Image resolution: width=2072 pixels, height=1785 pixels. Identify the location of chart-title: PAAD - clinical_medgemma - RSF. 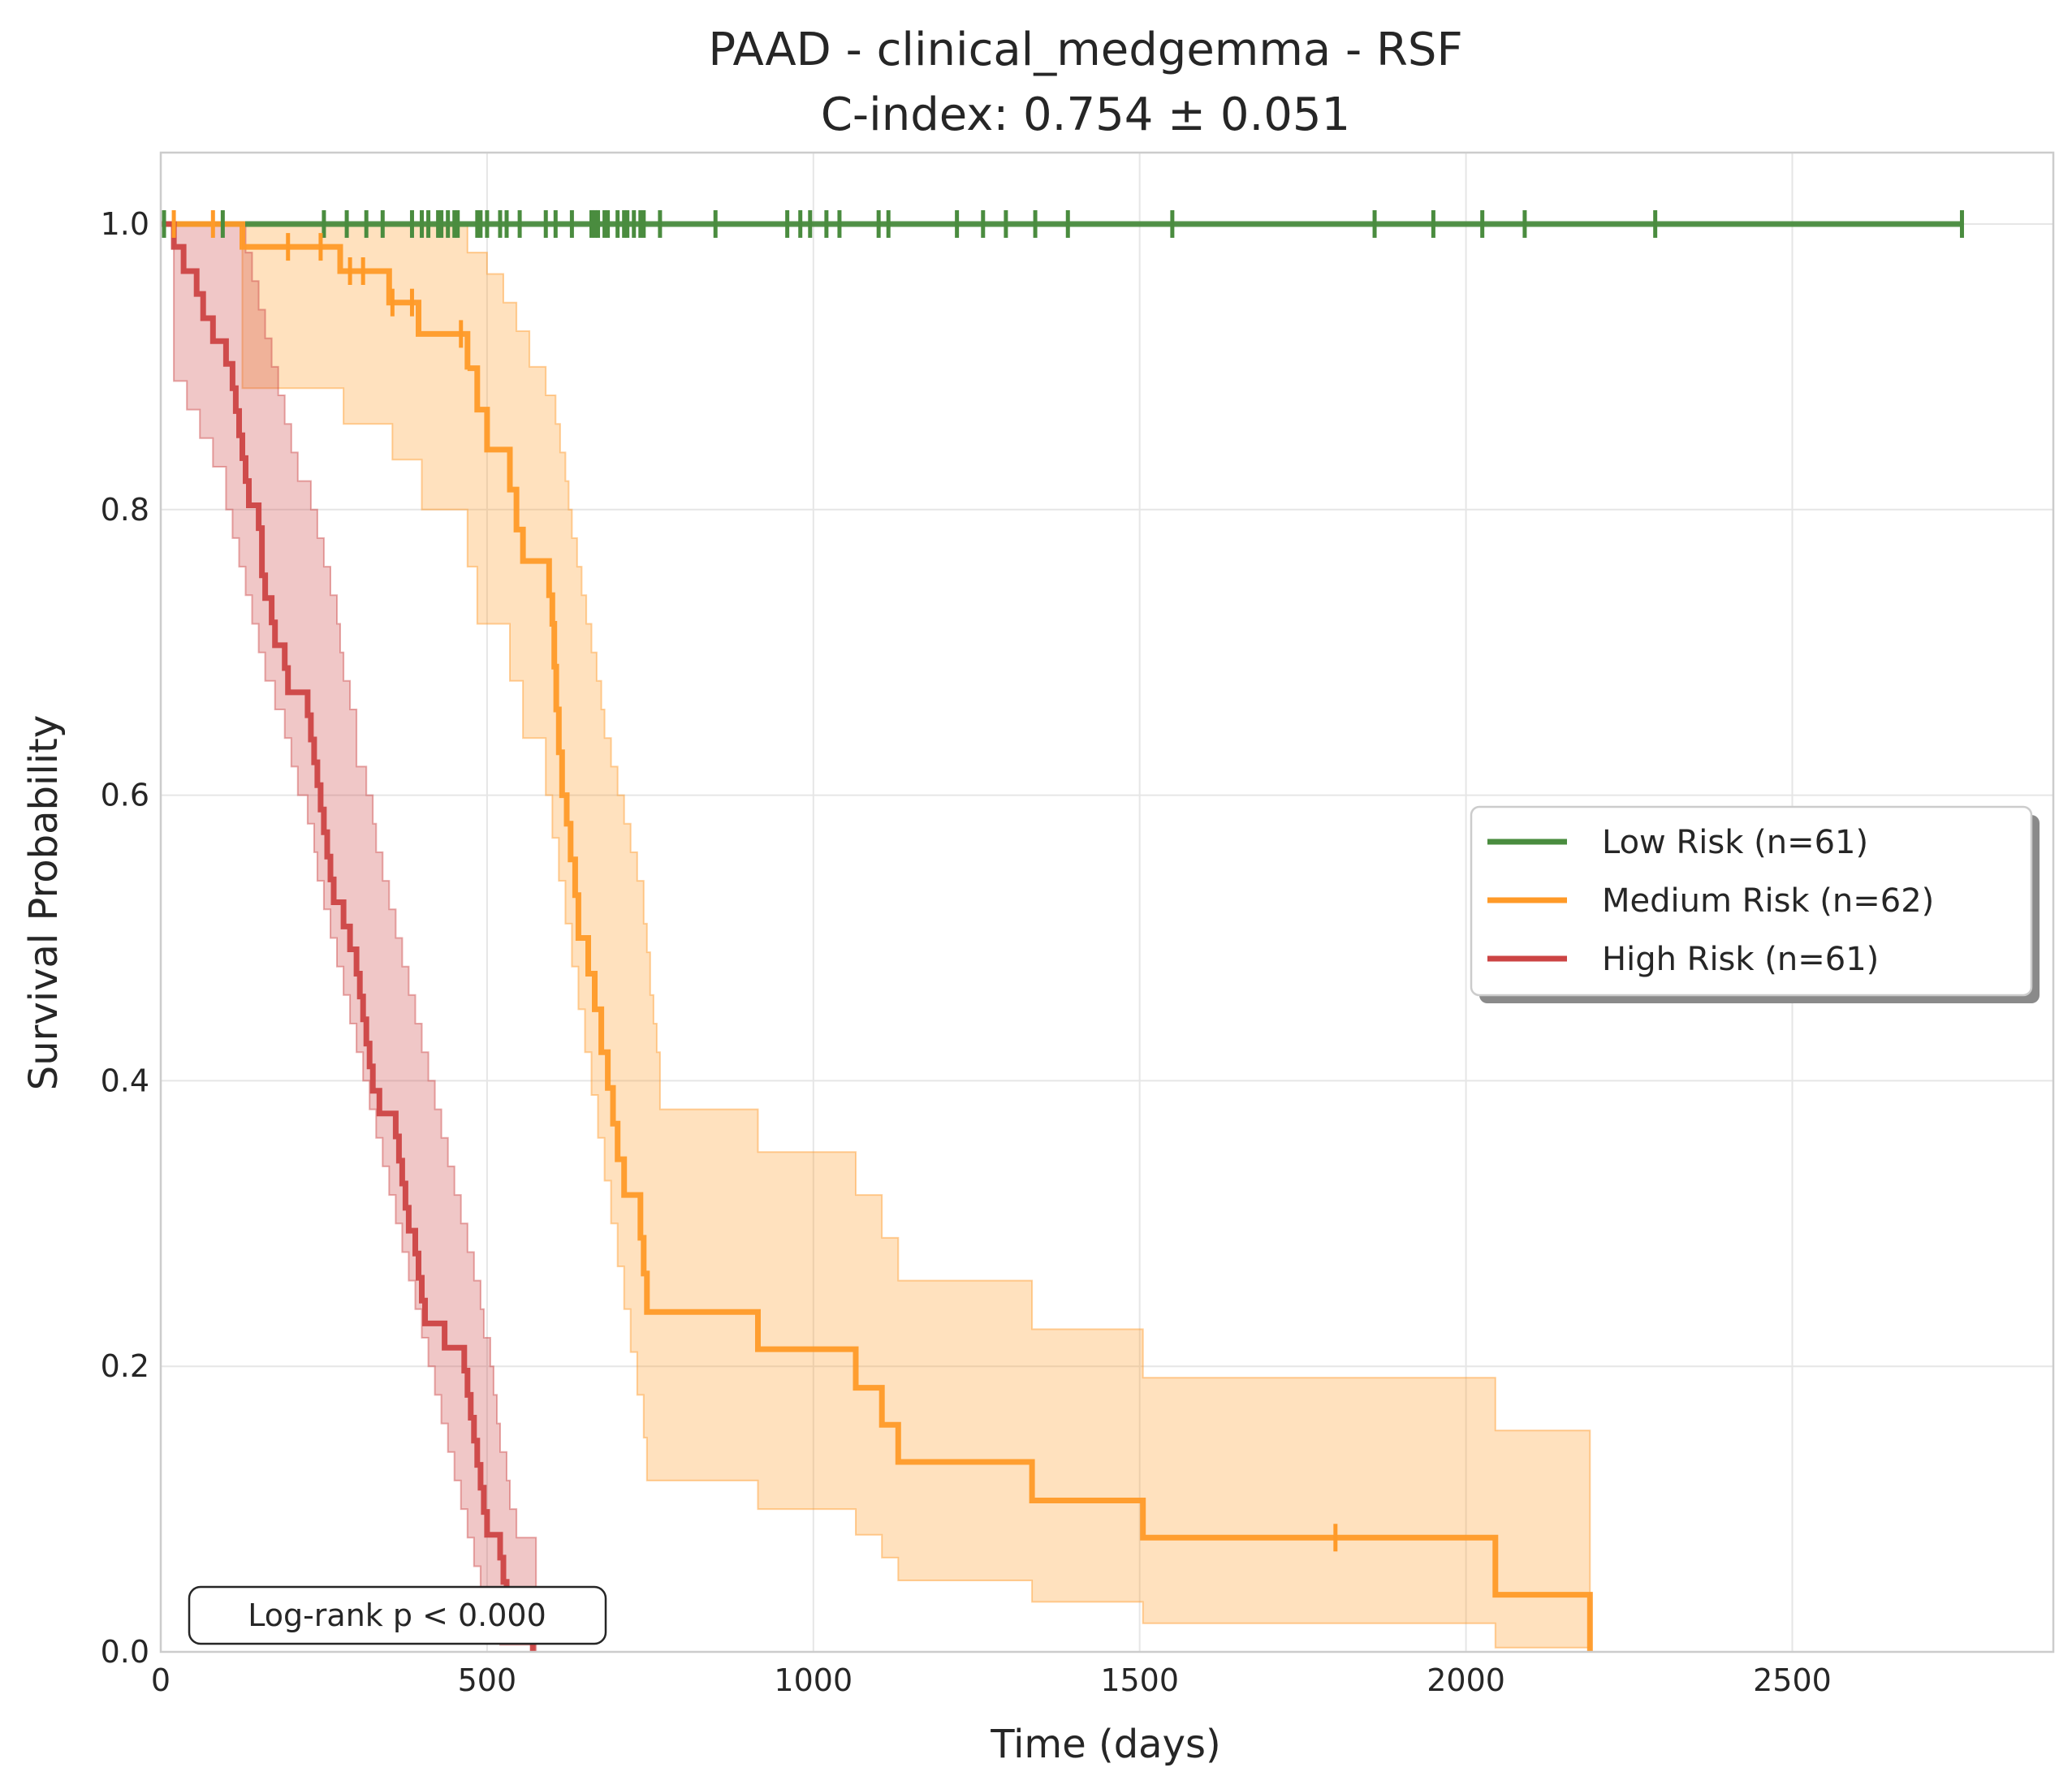
(1085, 50).